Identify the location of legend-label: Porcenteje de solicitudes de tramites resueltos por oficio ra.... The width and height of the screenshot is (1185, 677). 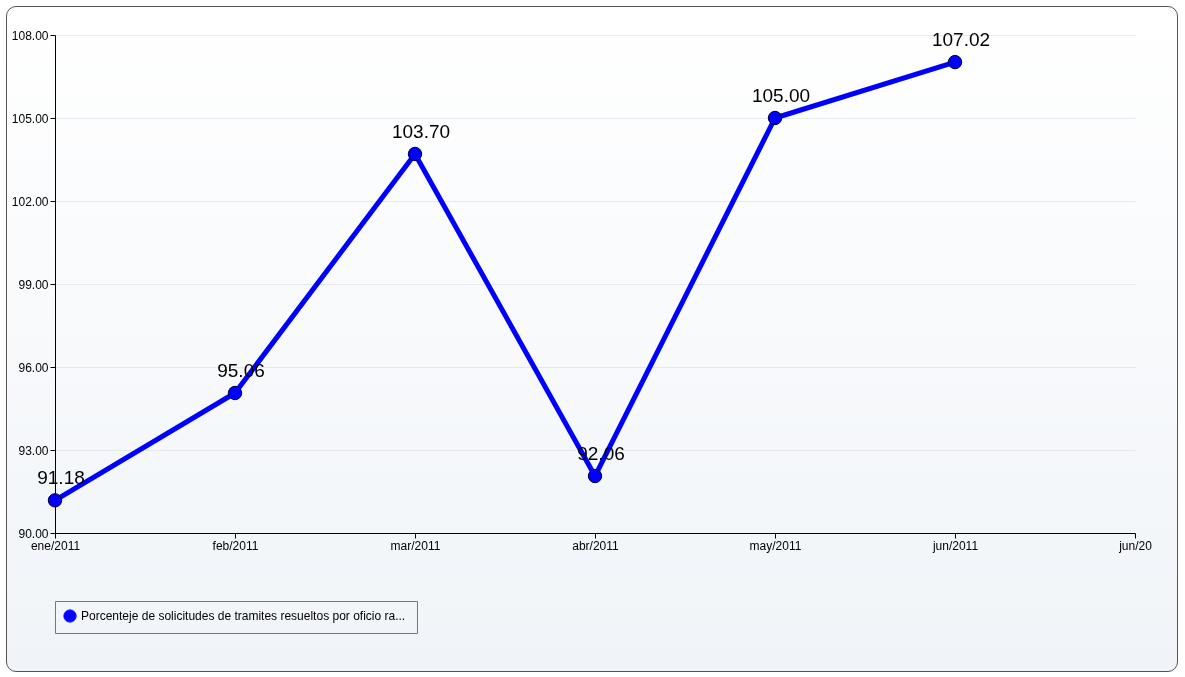
(243, 616).